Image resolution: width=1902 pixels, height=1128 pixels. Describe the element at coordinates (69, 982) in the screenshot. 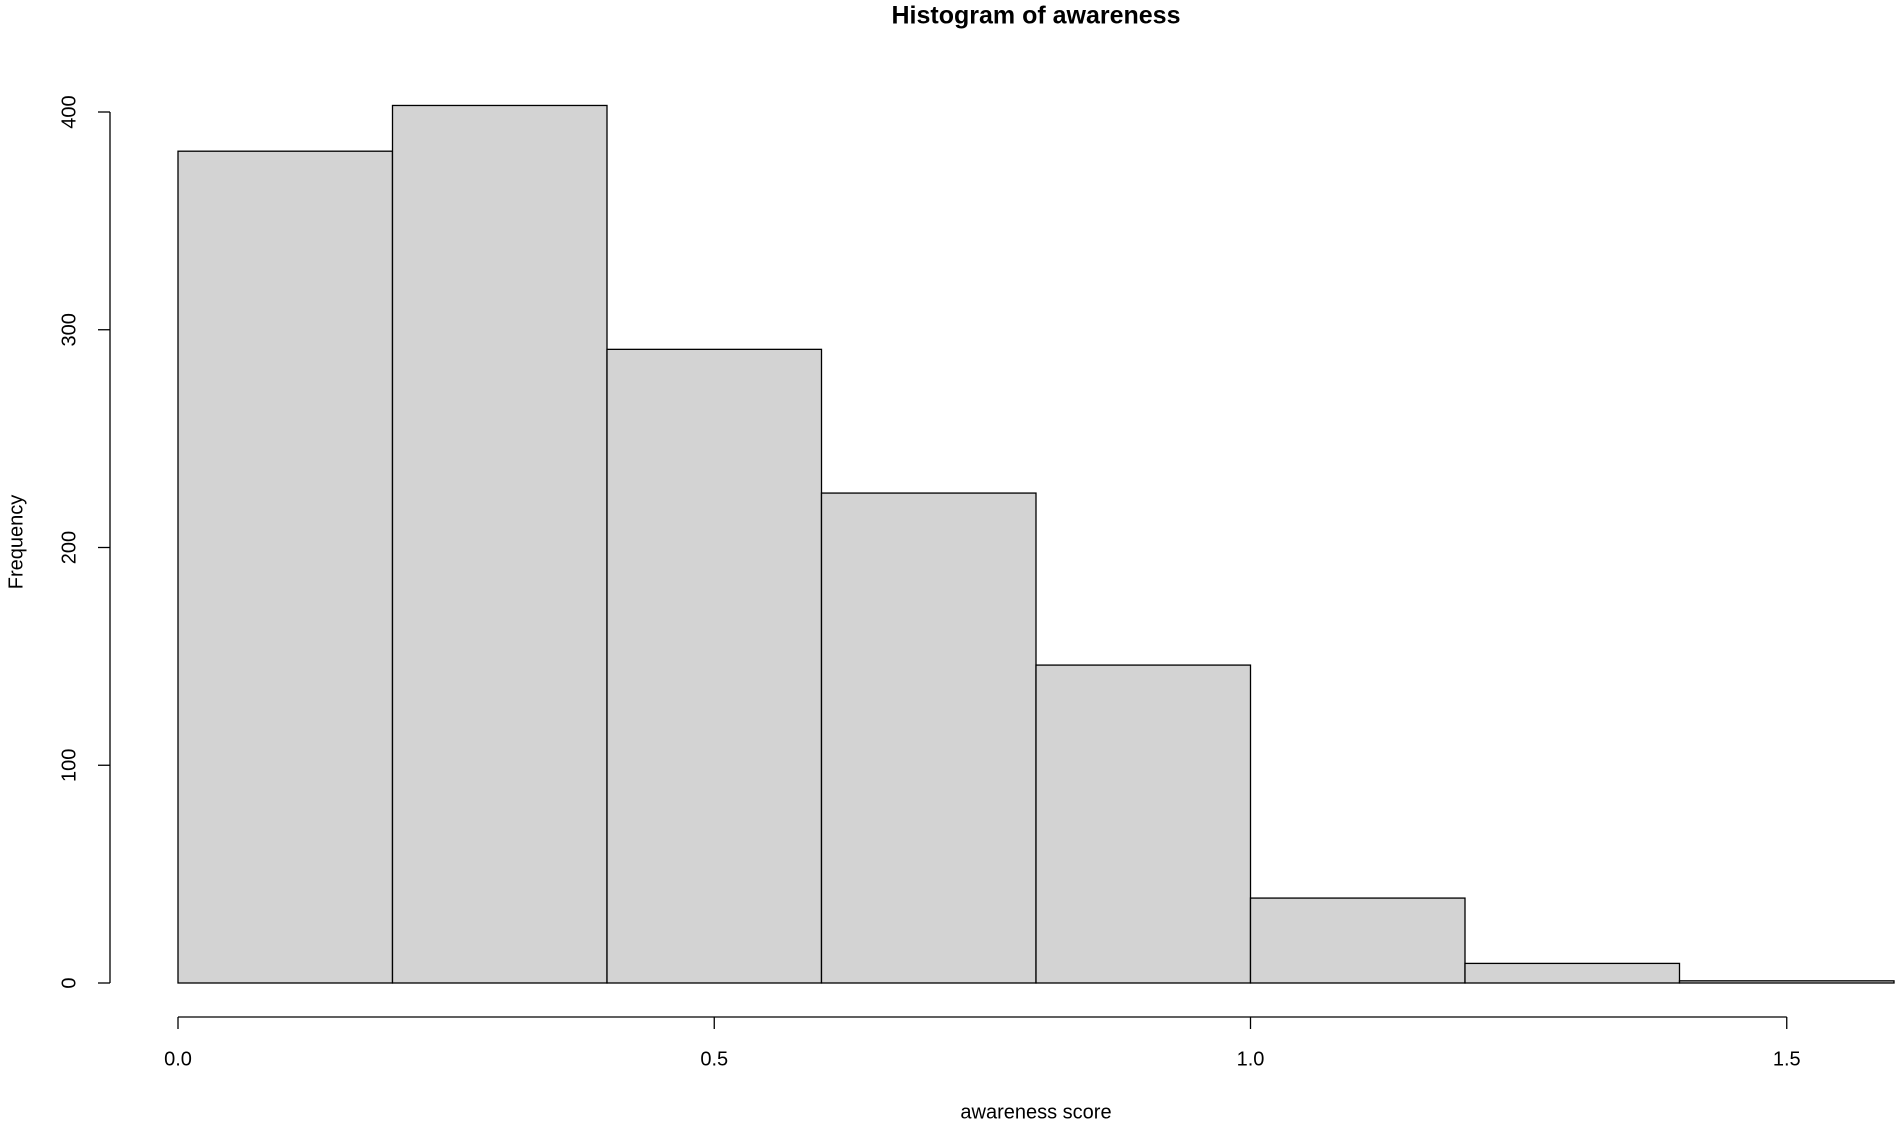

I see `y-tick-label: 0` at that location.